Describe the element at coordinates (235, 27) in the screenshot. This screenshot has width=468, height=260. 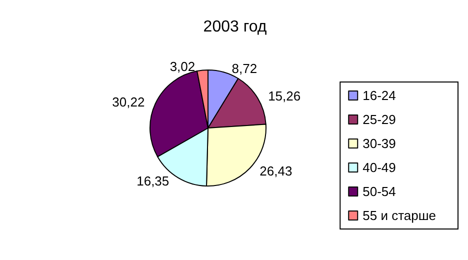
I see `chart-title: 2003 год` at that location.